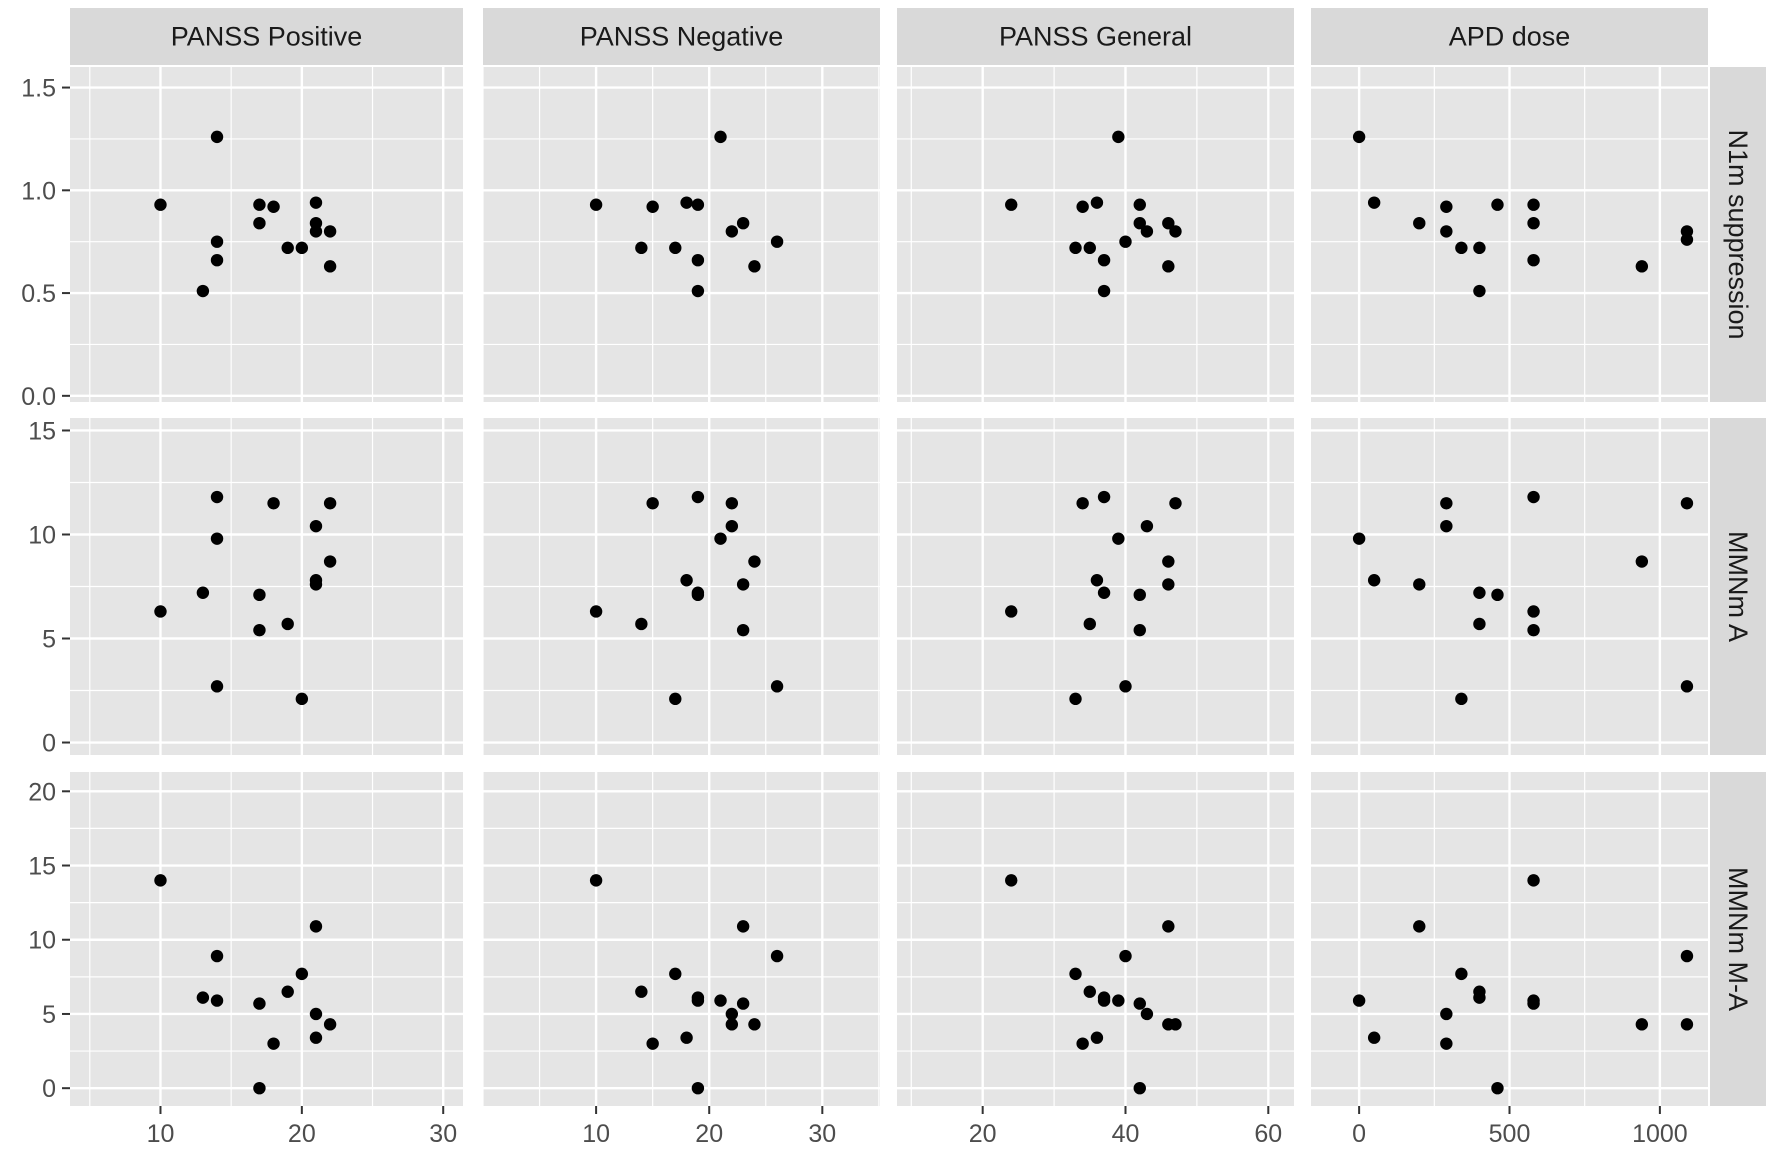 The height and width of the screenshot is (1157, 1770). Describe the element at coordinates (38, 191) in the screenshot. I see `y-tick-label: 1.0` at that location.